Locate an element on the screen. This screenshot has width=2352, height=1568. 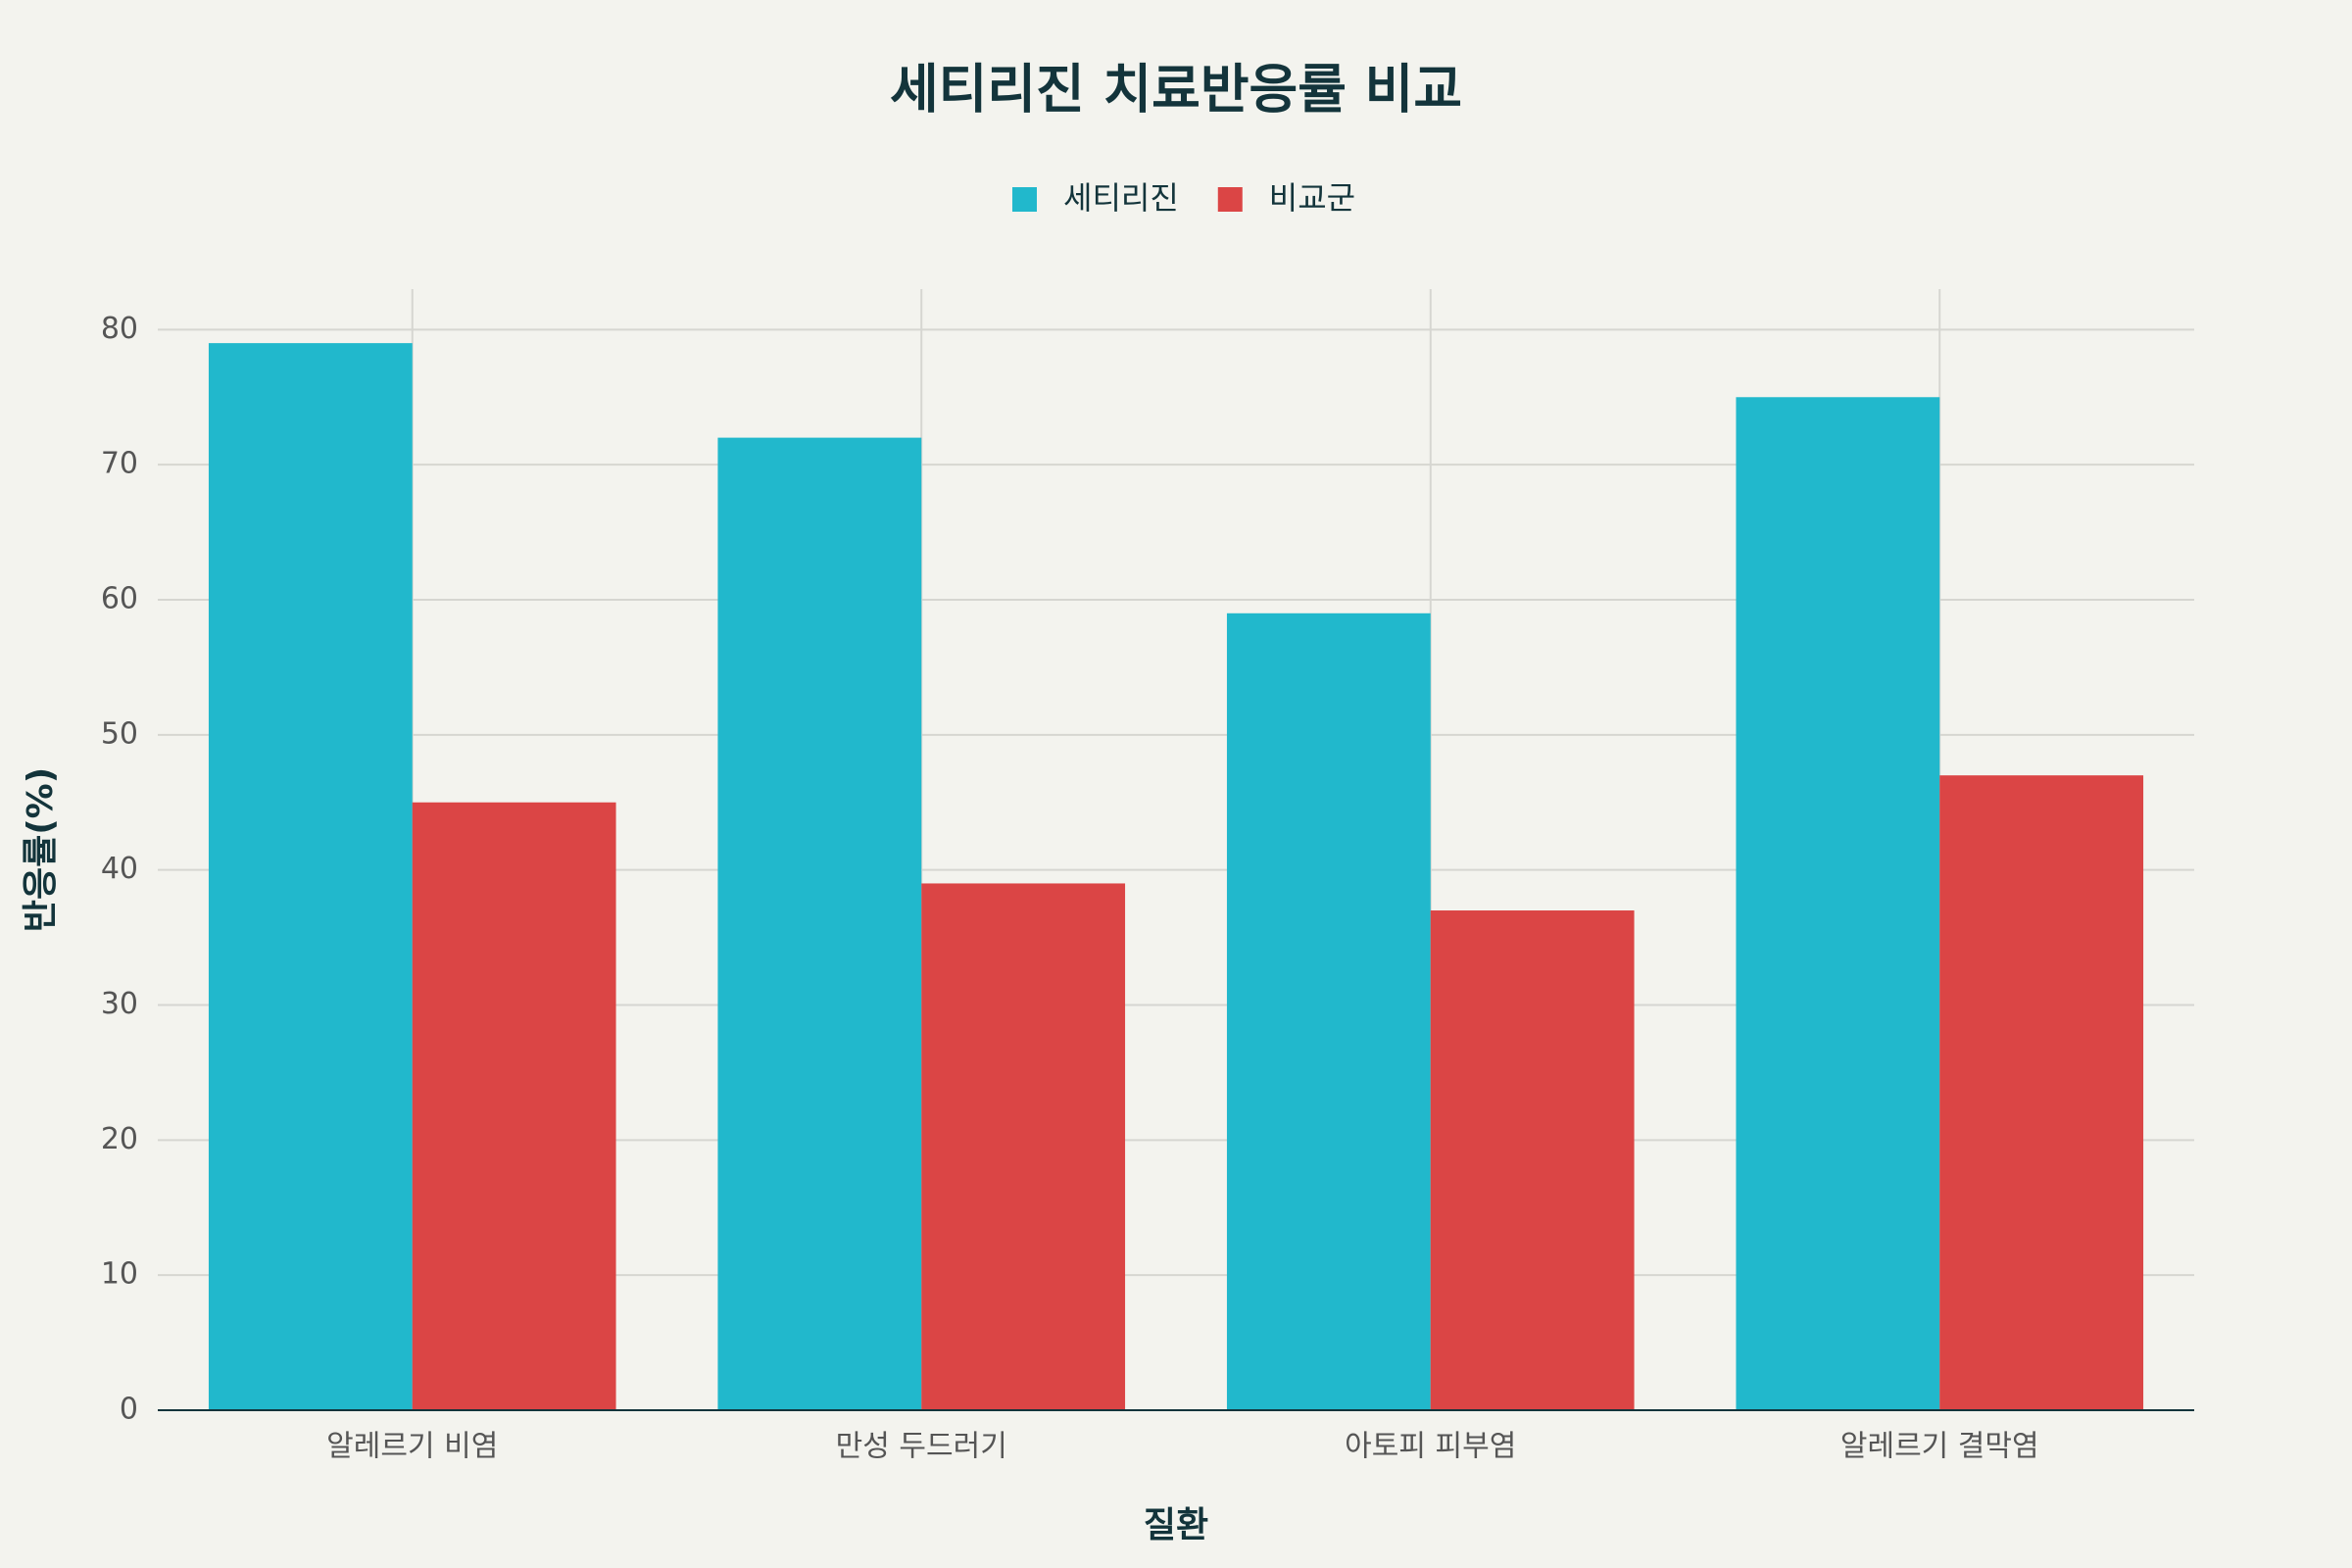
y-tick-label: 60 is located at coordinates (119, 599).